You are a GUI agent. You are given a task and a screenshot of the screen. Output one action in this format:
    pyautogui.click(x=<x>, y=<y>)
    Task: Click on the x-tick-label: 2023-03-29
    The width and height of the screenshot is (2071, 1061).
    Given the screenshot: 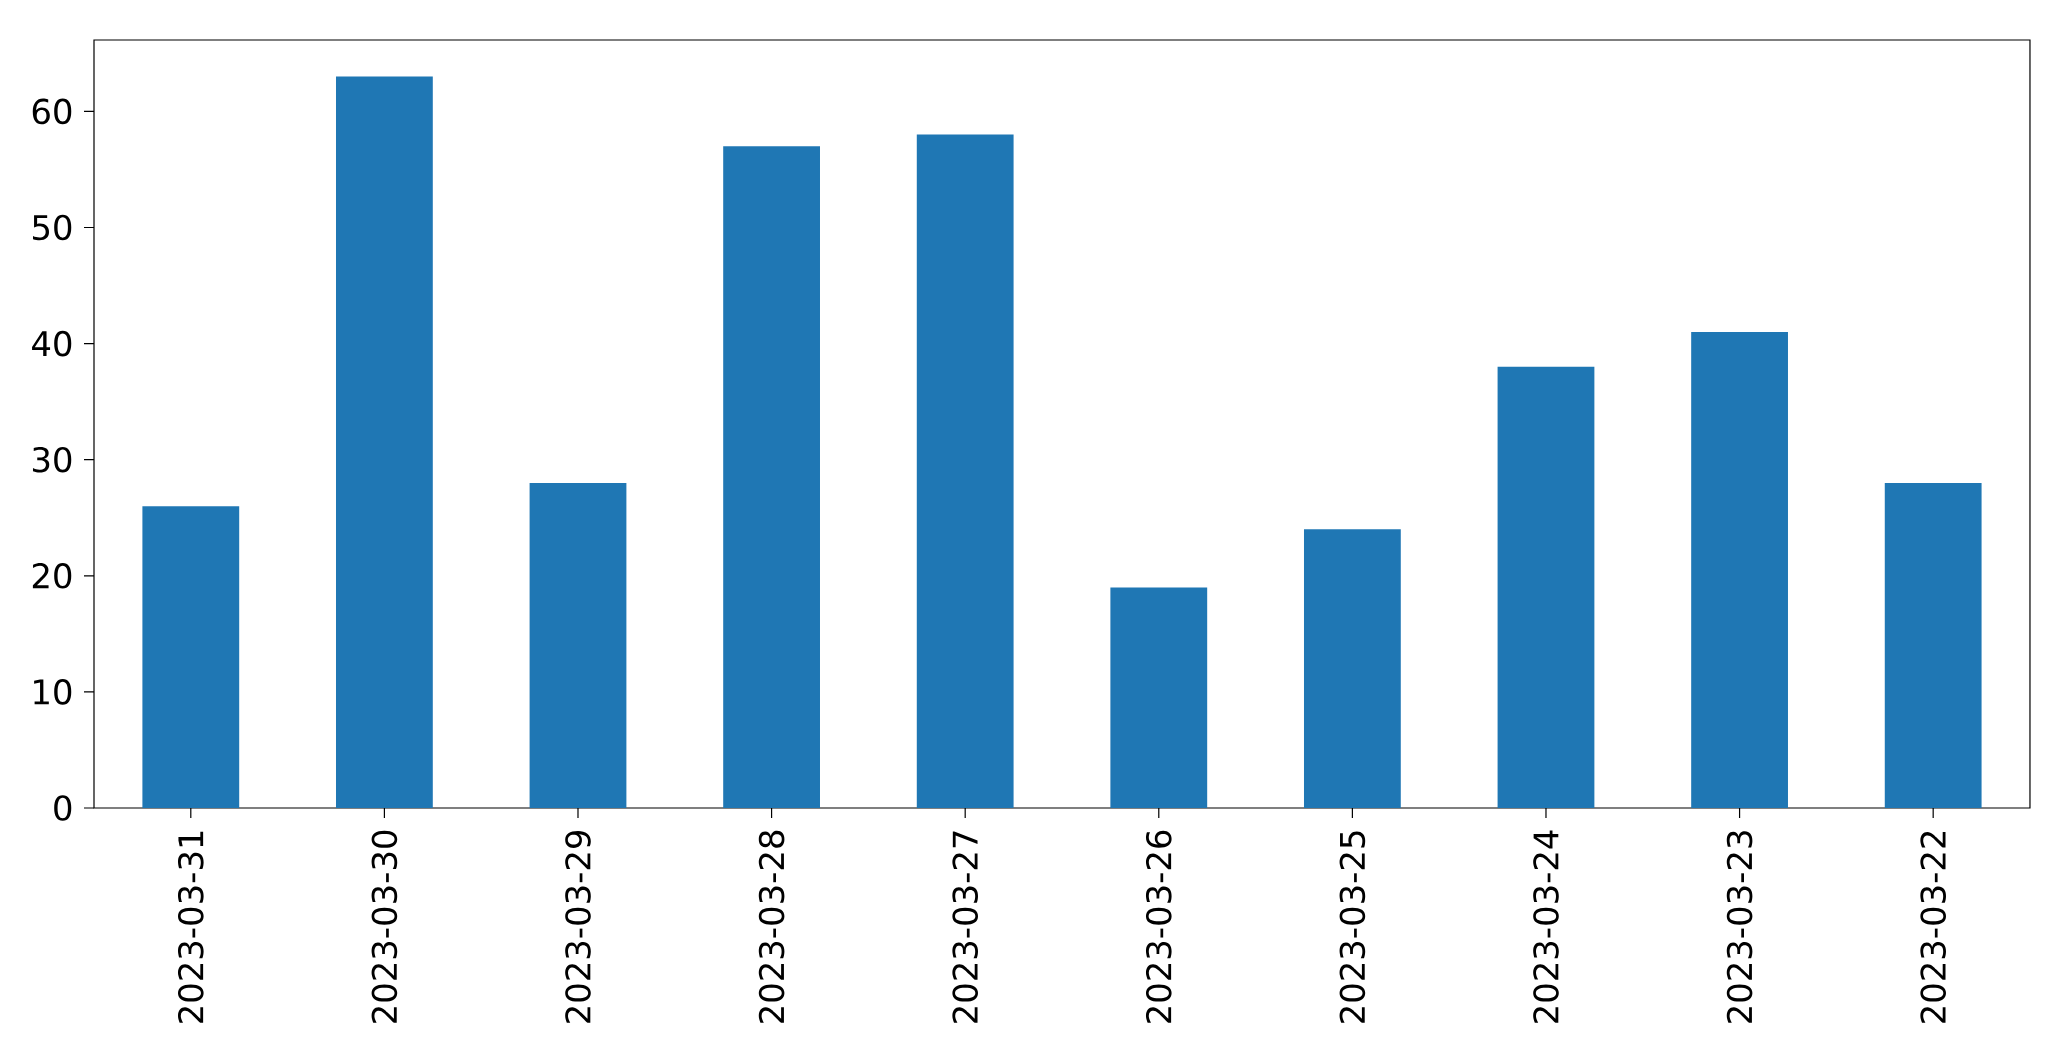 What is the action you would take?
    pyautogui.click(x=578, y=926)
    